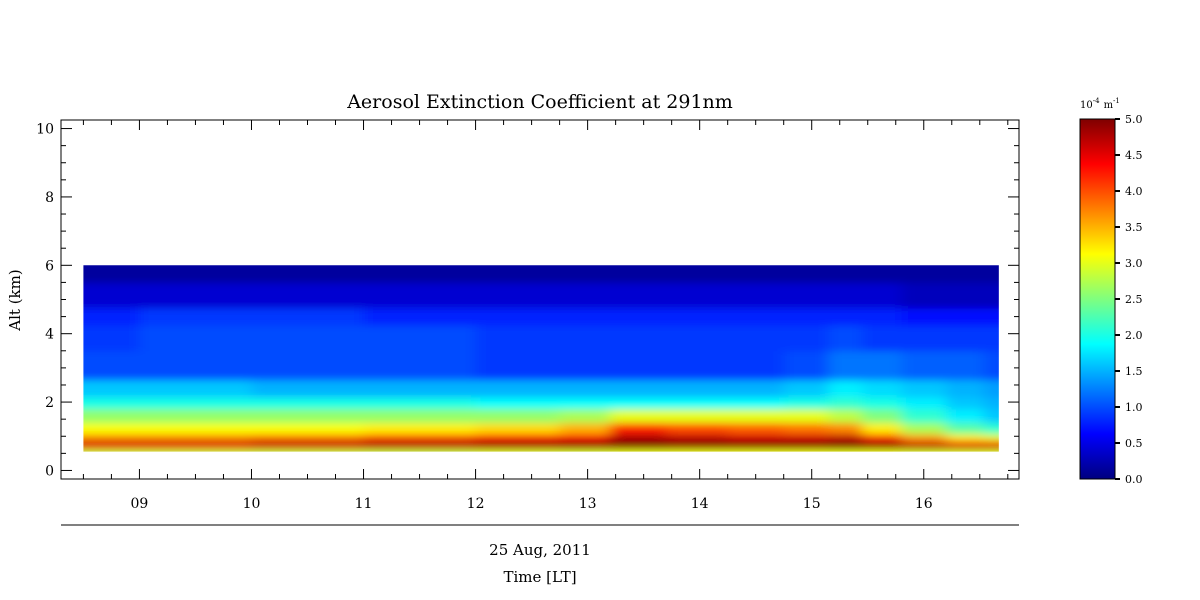  I want to click on x-tick-label: 10, so click(252, 504).